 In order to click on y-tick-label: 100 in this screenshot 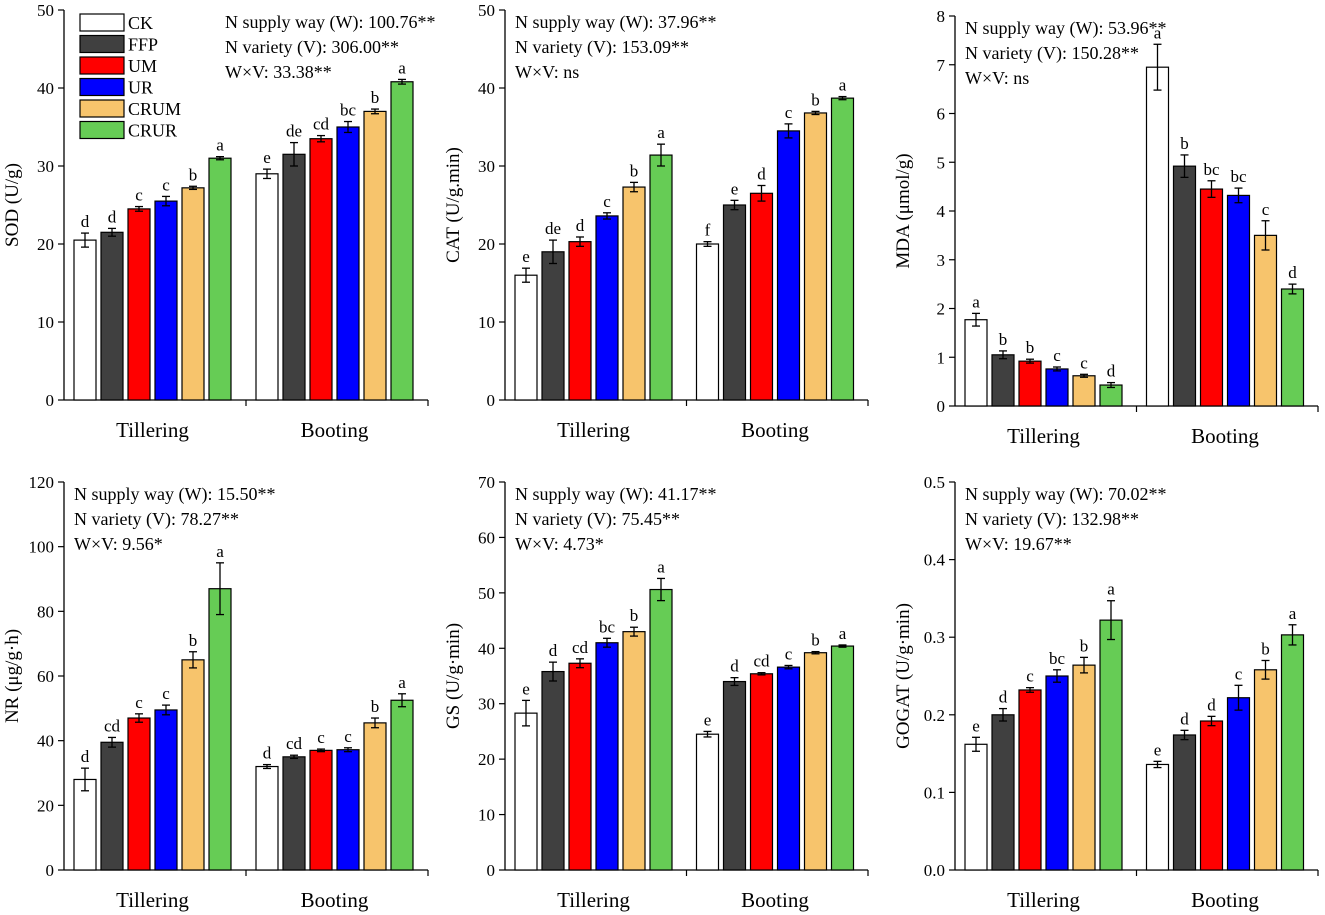, I will do `click(42, 547)`.